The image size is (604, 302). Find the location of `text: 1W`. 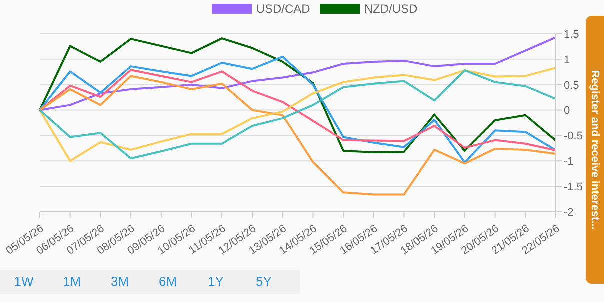

text: 1W is located at coordinates (24, 282).